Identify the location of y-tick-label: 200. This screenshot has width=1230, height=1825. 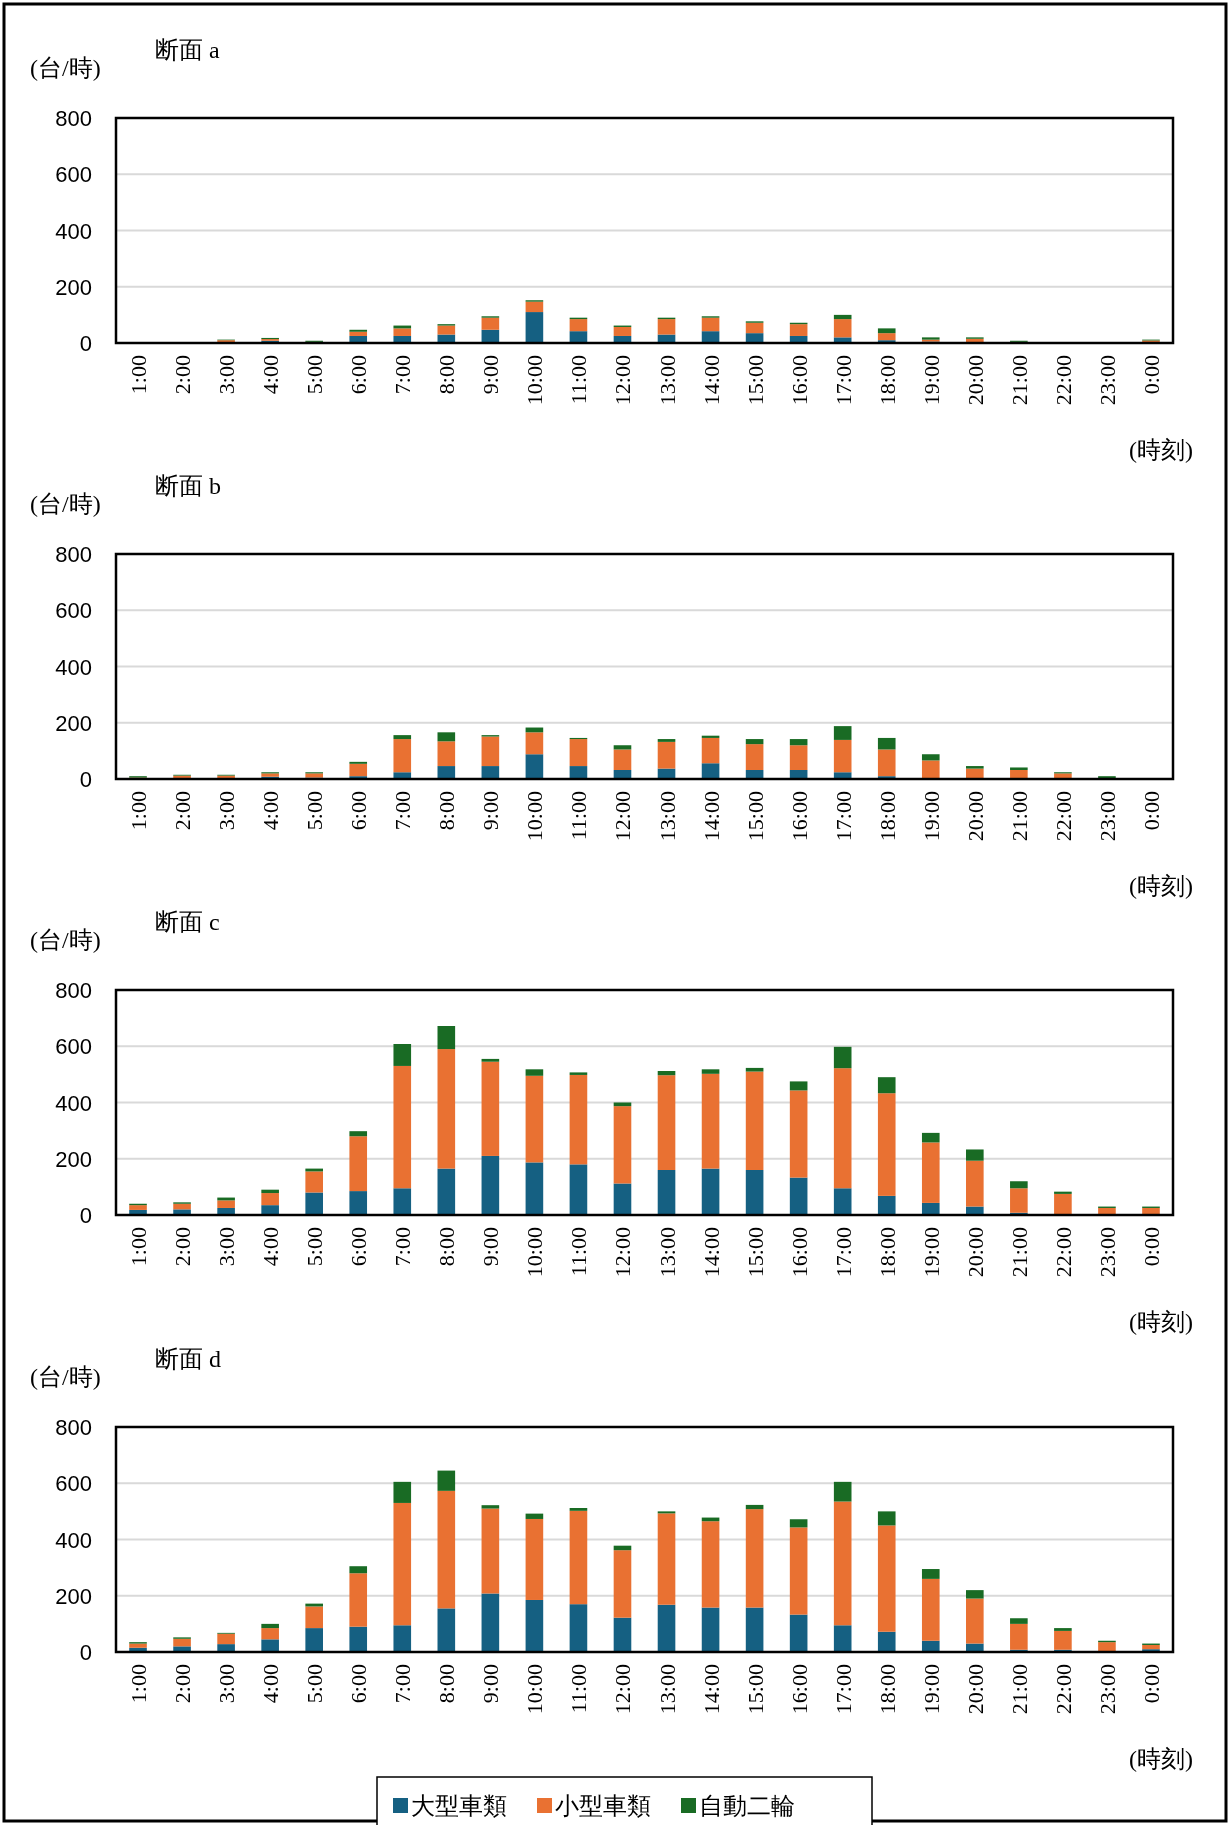
(73, 287).